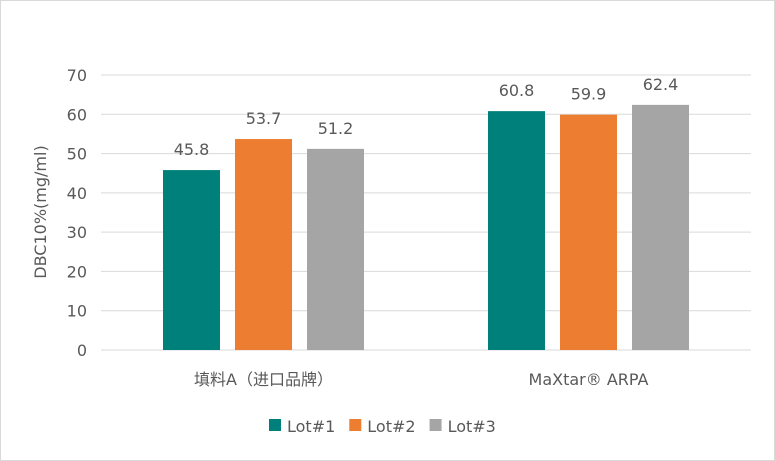 The image size is (775, 461). I want to click on legend-label: Lot#1, so click(311, 426).